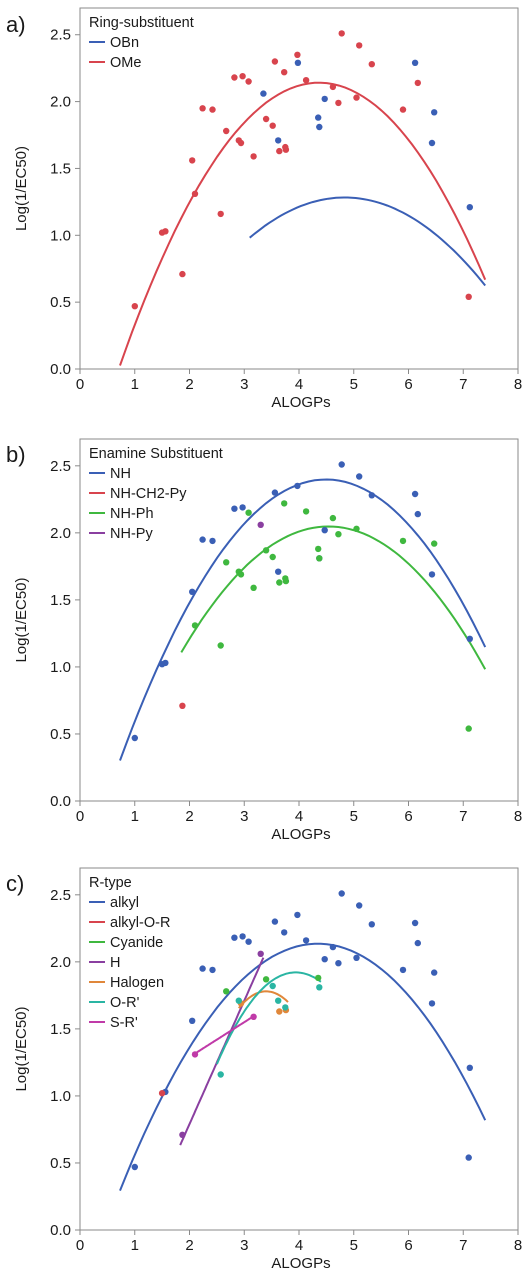  Describe the element at coordinates (303, 1066) in the screenshot. I see `fit-line-alkyl` at that location.